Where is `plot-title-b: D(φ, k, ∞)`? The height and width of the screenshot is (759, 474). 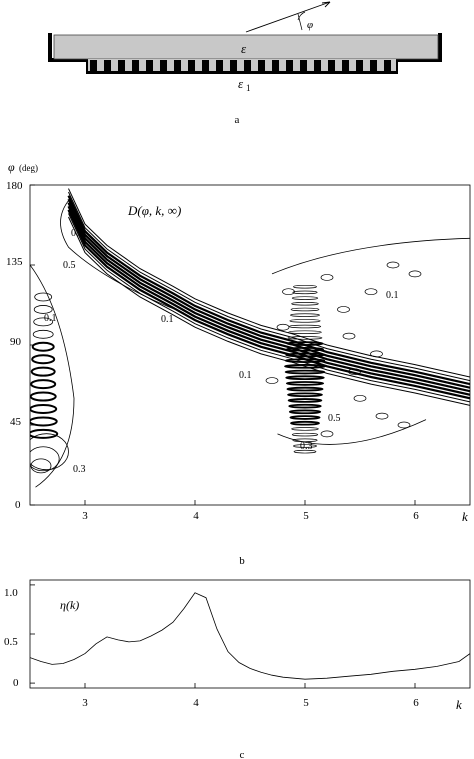
plot-title-b: D(φ, k, ∞) is located at coordinates (154, 210).